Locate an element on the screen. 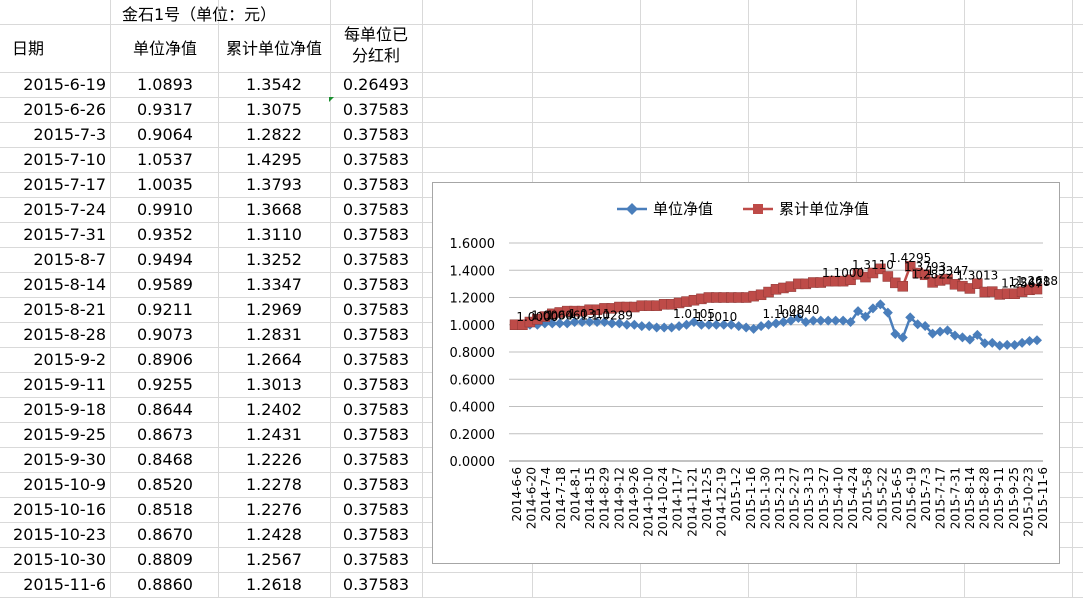 This screenshot has width=1083, height=598. cell-nav: 0.9211 is located at coordinates (165, 309).